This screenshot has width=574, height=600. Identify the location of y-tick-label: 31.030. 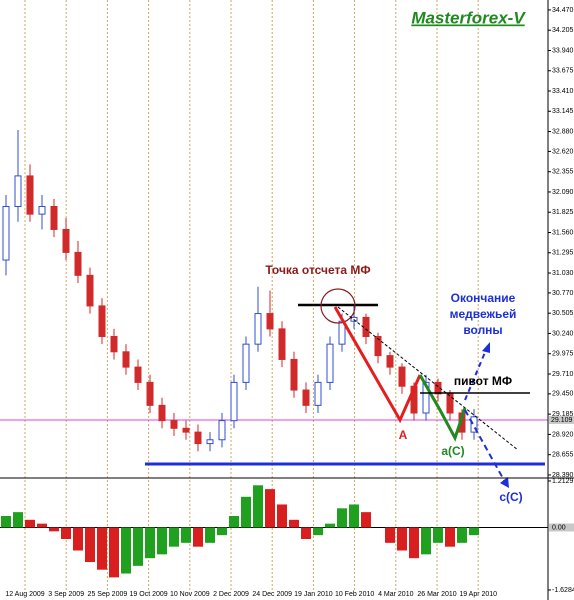
(563, 273).